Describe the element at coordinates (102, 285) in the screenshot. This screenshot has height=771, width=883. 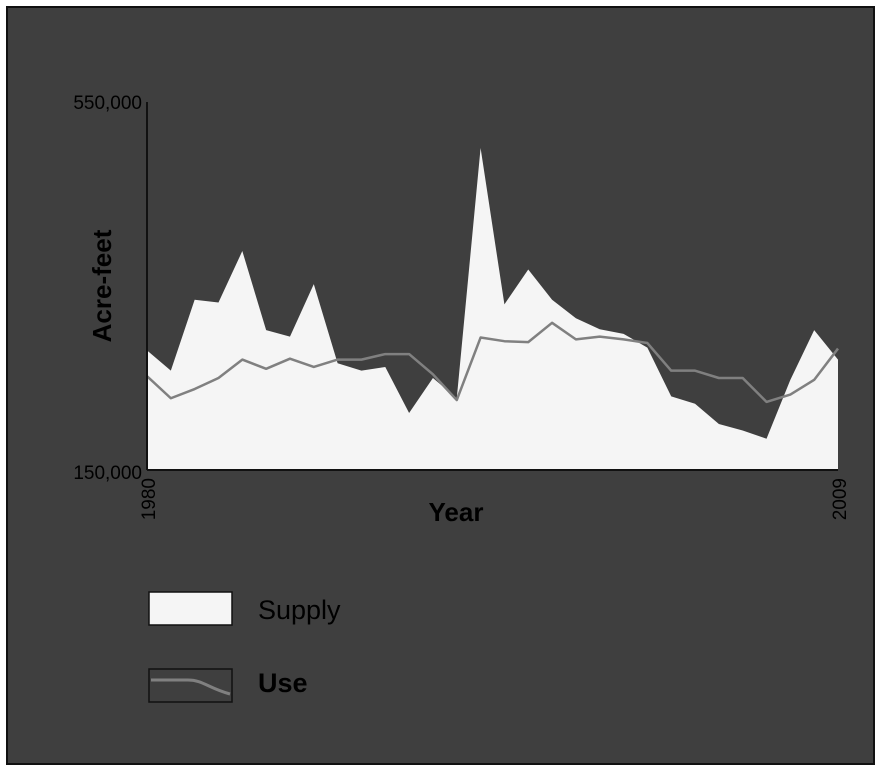
I see `y-axis-title: Acre-feet` at that location.